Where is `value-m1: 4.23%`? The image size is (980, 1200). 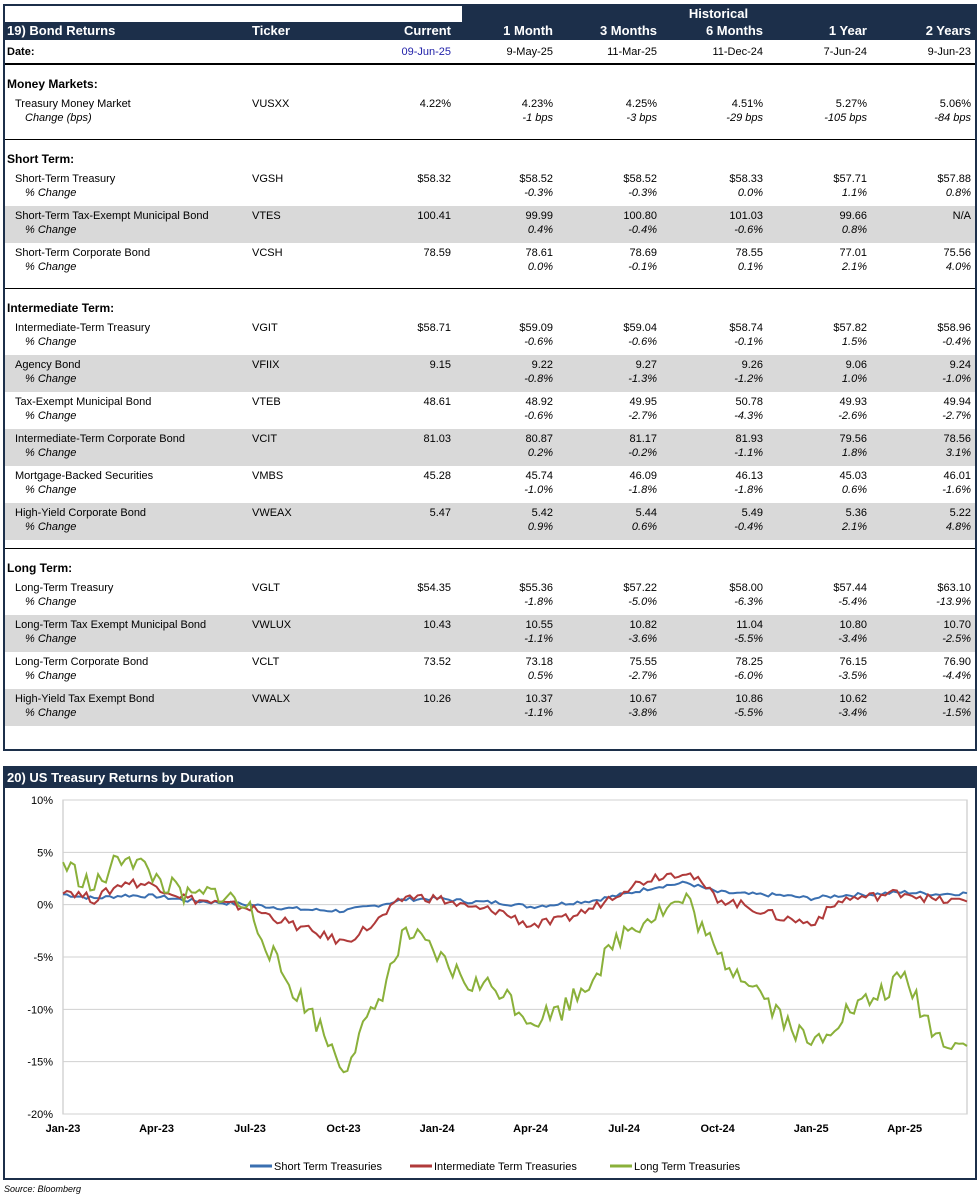 value-m1: 4.23% is located at coordinates (537, 104).